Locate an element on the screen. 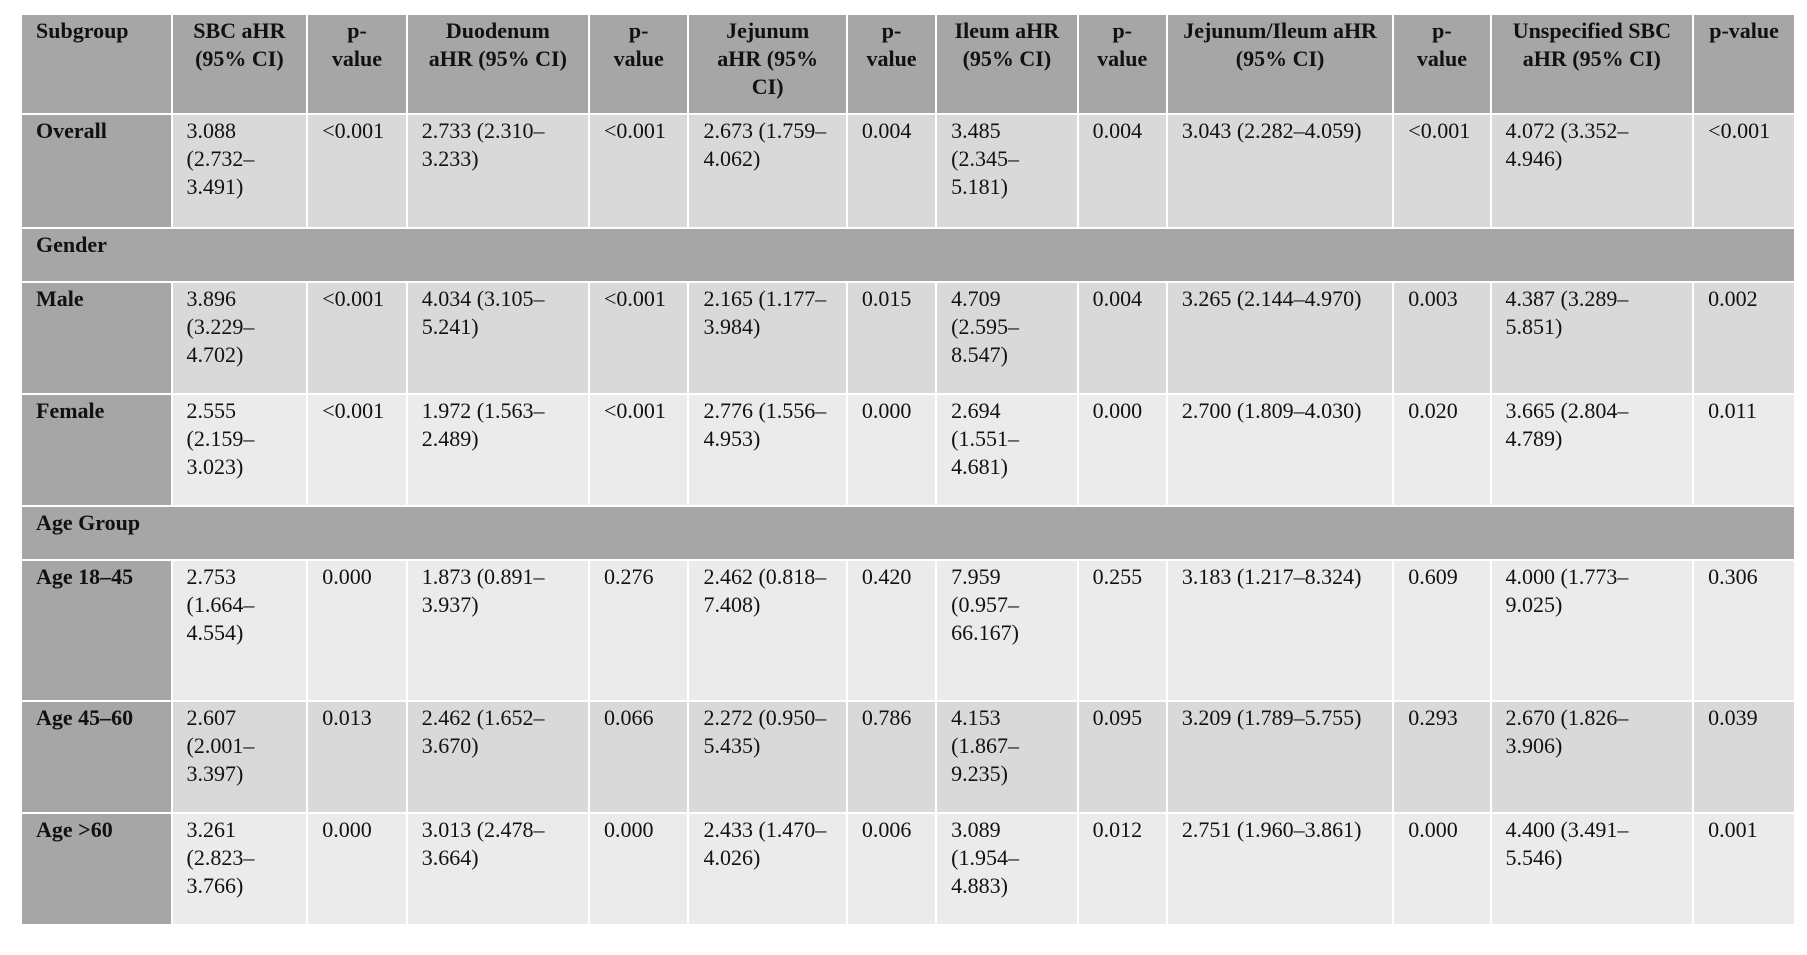 This screenshot has width=1807, height=955. table-cell: 0.293 is located at coordinates (1442, 757).